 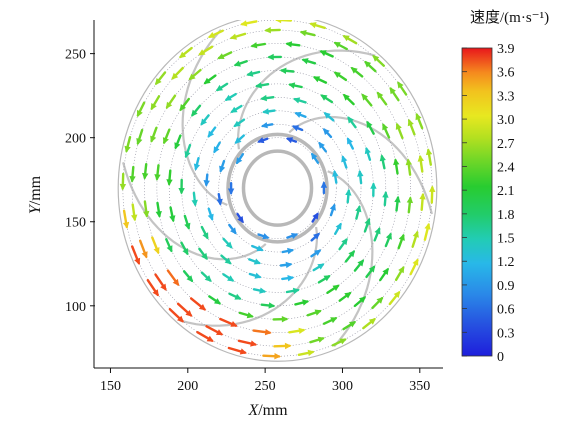 What do you see at coordinates (506, 120) in the screenshot?
I see `colorbar-tick-label: 3.0` at bounding box center [506, 120].